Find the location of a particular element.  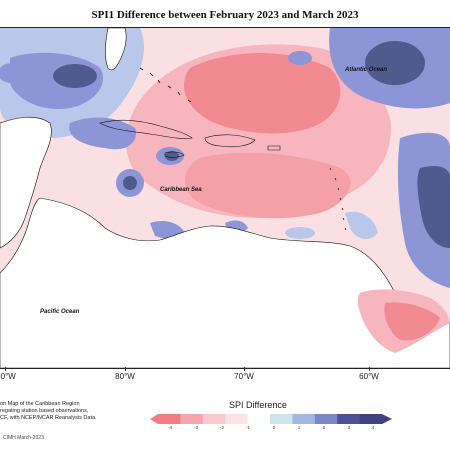

legend-tick-row: -4 -3 -2 -1 0 1 2 3 4 is located at coordinates (225, 430).